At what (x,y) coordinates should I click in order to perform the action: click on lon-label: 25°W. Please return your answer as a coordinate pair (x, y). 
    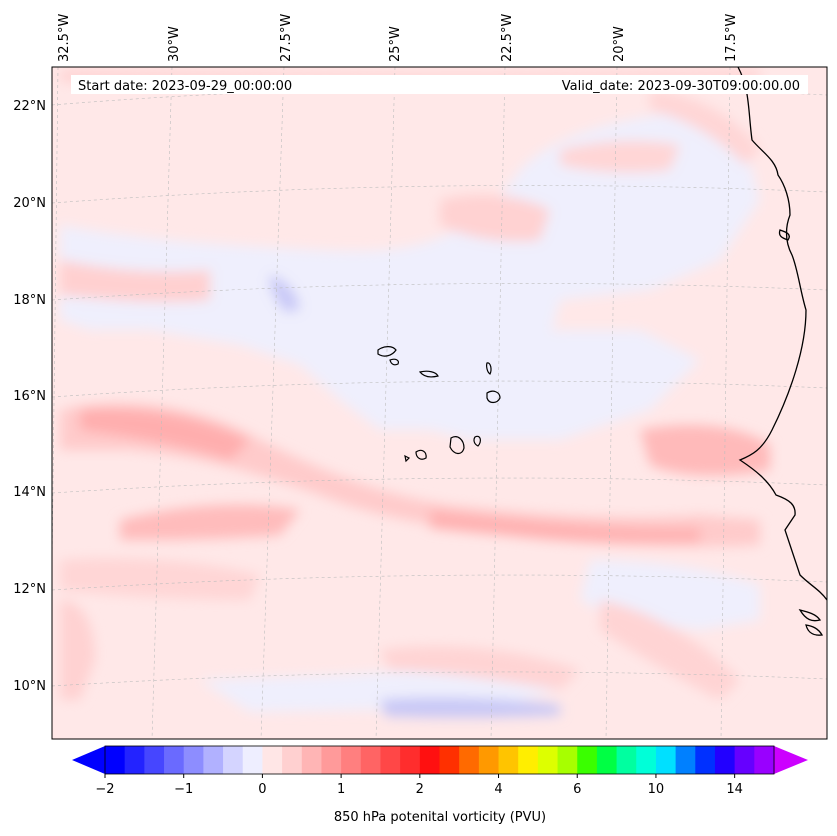
    Looking at the image, I should click on (395, 44).